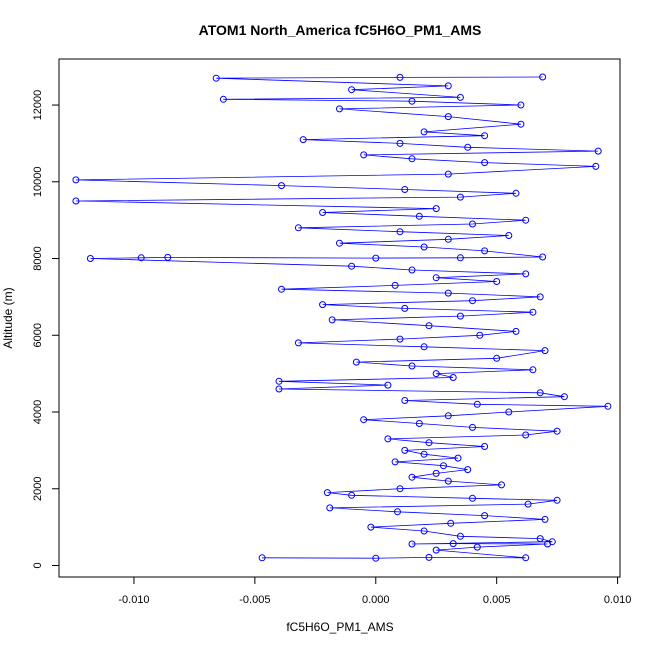  I want to click on y-tick-label: 4000, so click(38, 412).